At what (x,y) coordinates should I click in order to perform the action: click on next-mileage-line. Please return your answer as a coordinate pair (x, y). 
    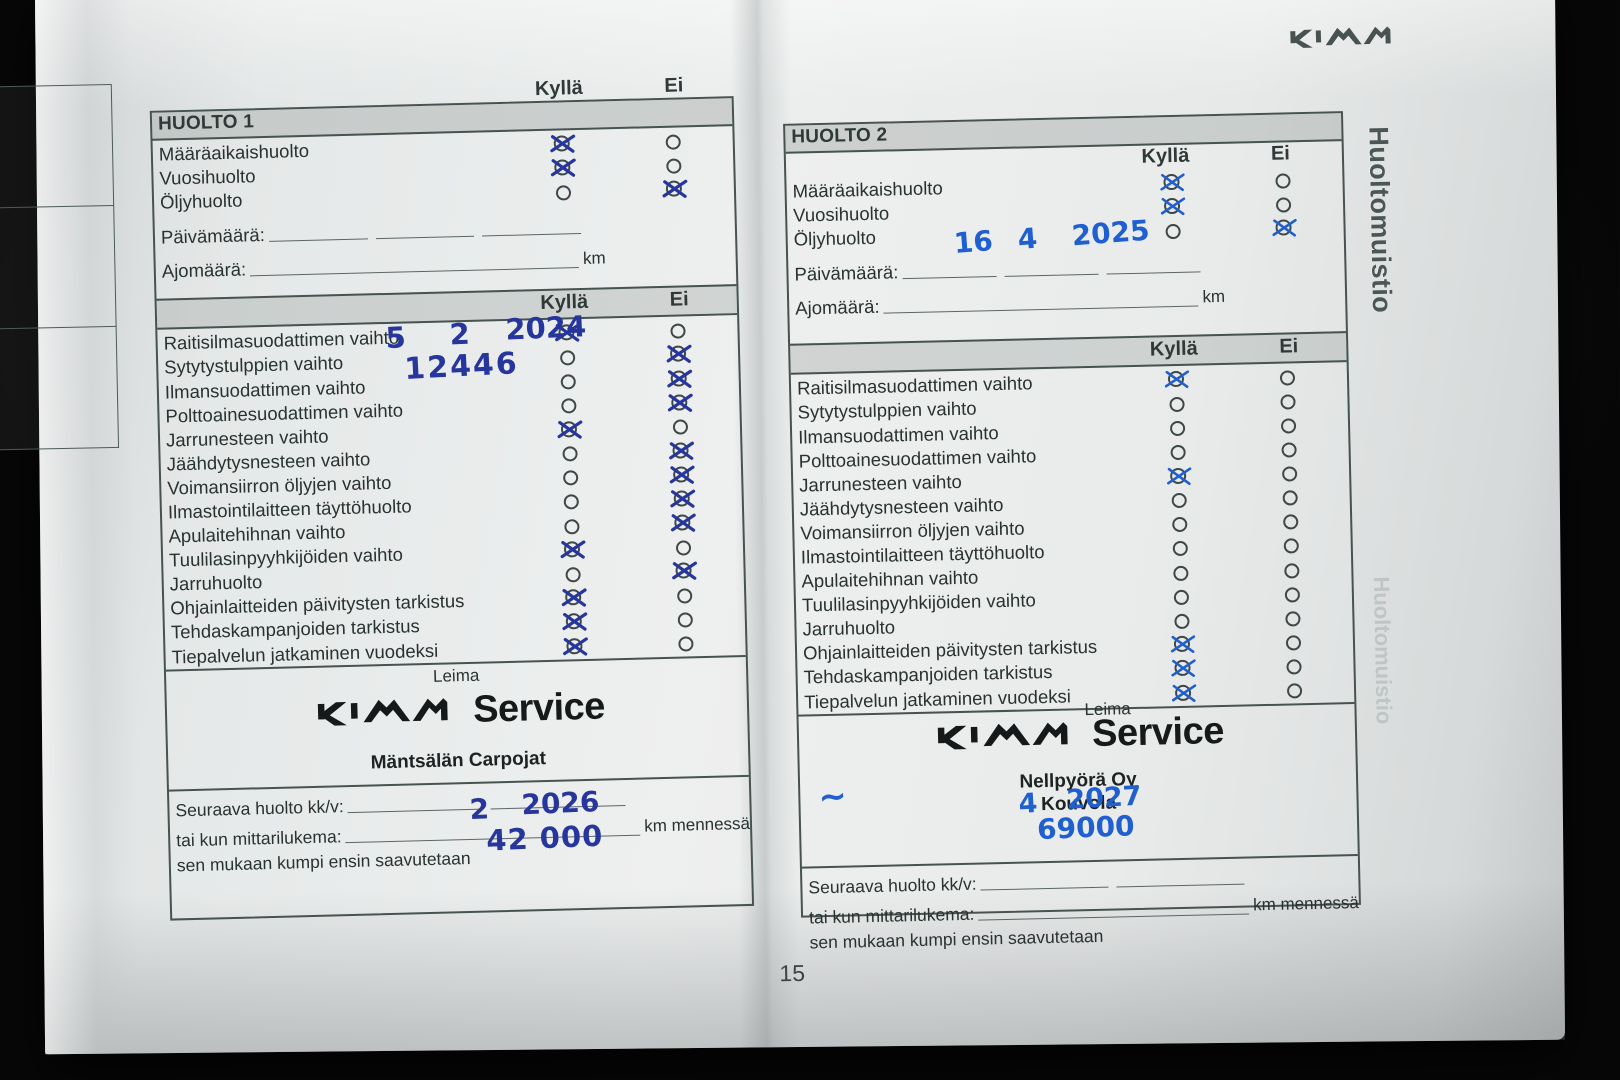
    Looking at the image, I should click on (1114, 909).